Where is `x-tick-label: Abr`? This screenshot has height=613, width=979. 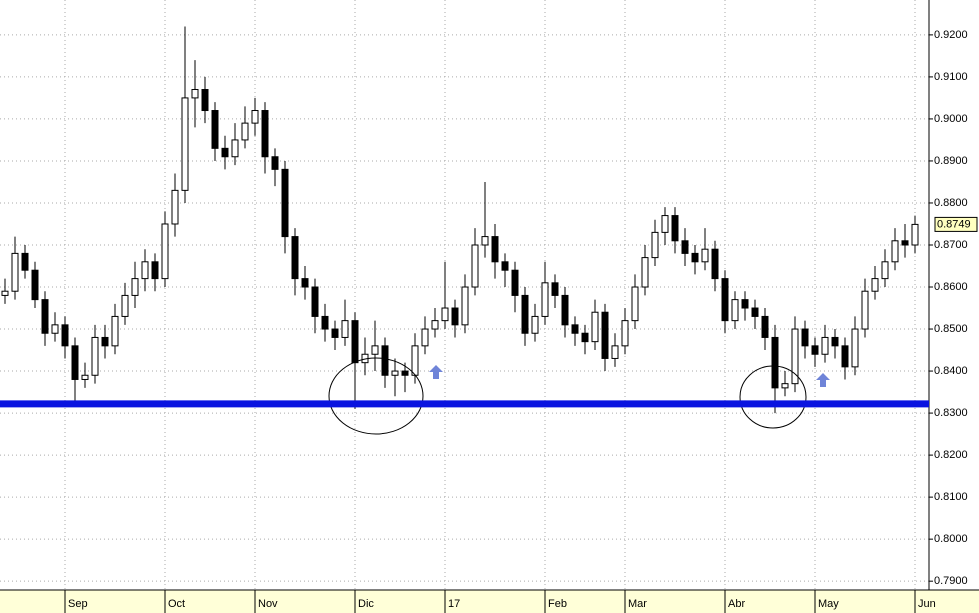 x-tick-label: Abr is located at coordinates (736, 604).